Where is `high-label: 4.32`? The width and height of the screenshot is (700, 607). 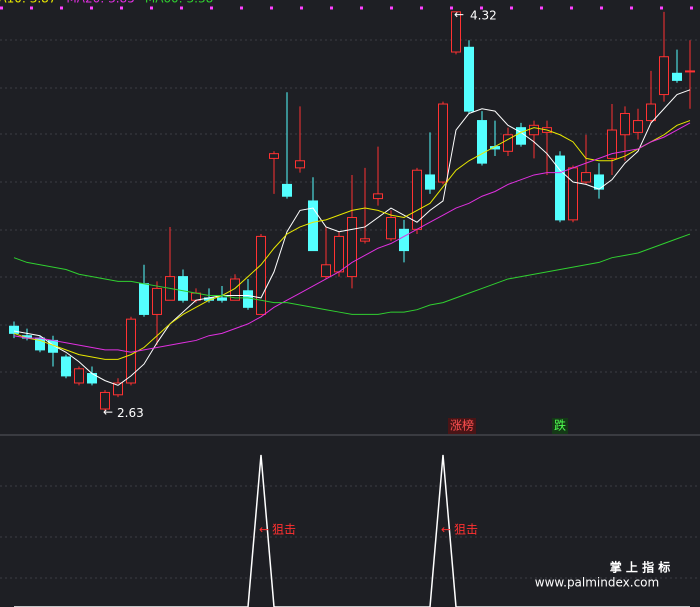 high-label: 4.32 is located at coordinates (483, 15).